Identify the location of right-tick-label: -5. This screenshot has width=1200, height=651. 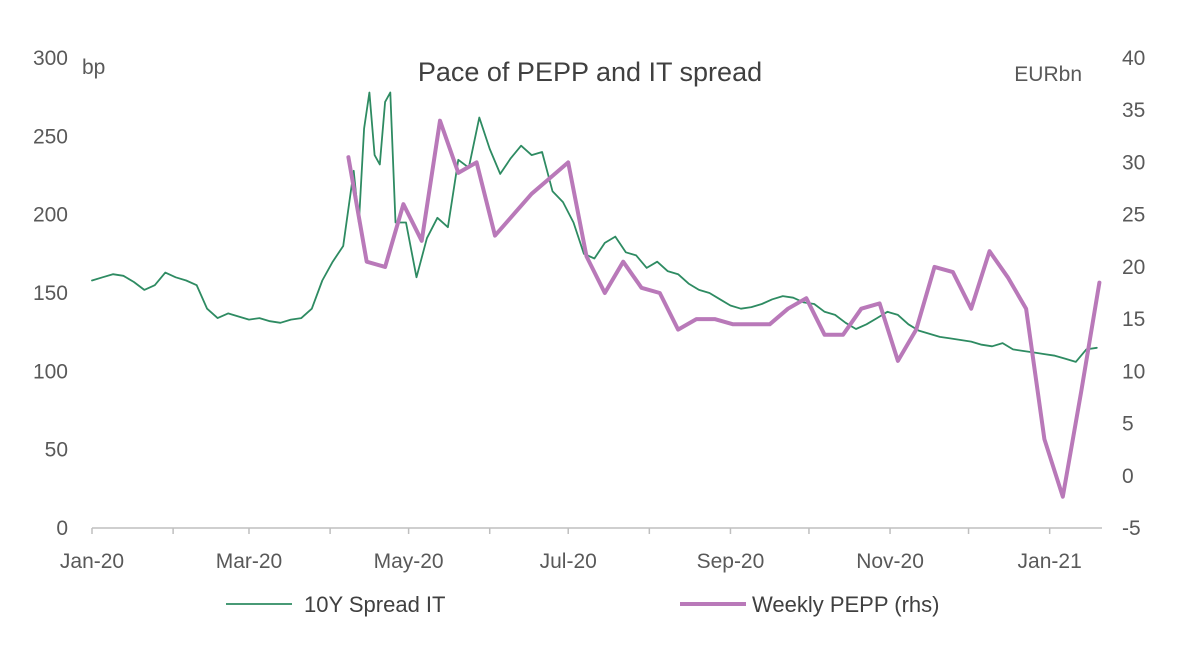
(1131, 528).